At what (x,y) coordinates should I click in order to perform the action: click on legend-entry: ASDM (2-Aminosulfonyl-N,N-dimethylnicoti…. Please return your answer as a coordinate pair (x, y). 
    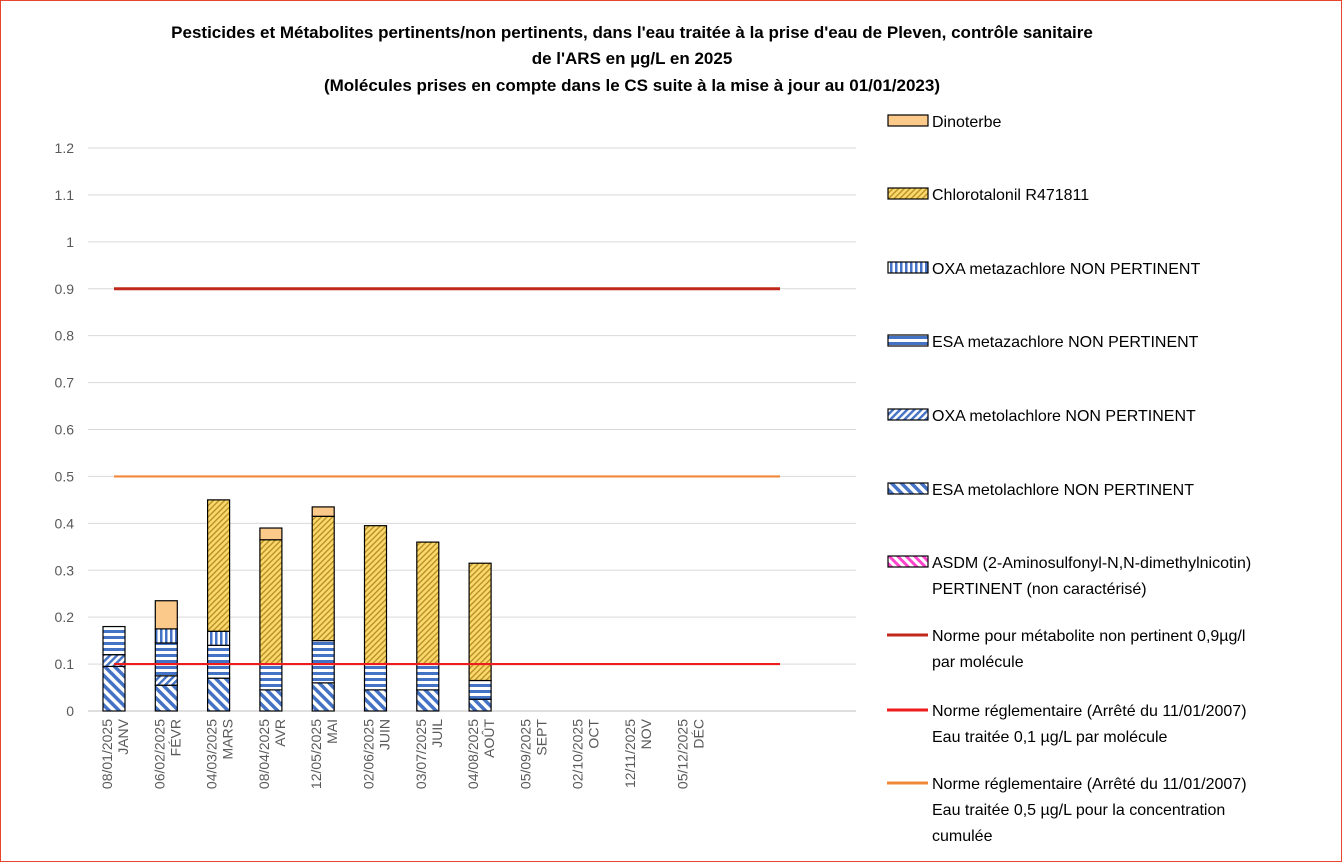
    Looking at the image, I should click on (1069, 576).